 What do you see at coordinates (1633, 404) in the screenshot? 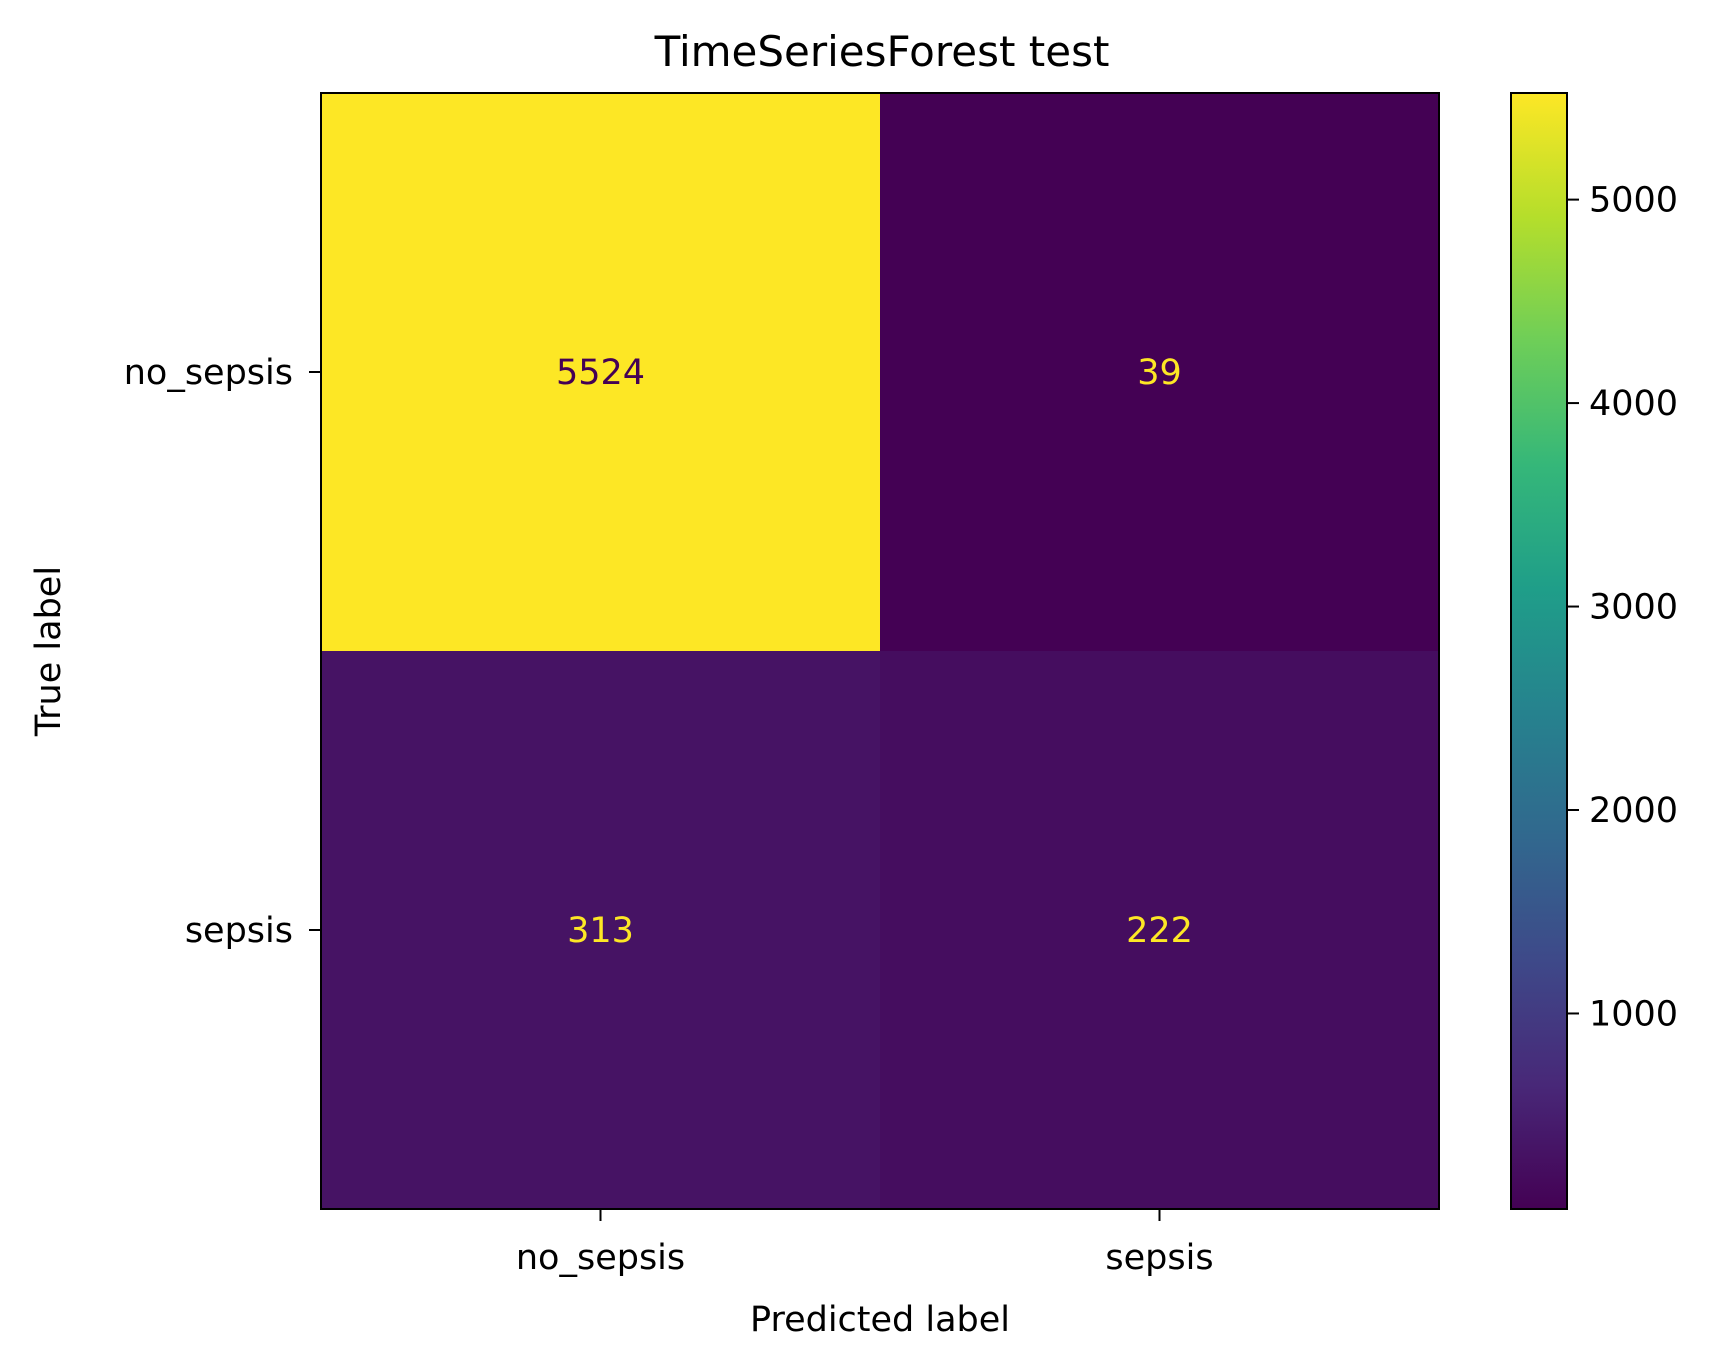
I see `colorbar-tick-label: 4000` at bounding box center [1633, 404].